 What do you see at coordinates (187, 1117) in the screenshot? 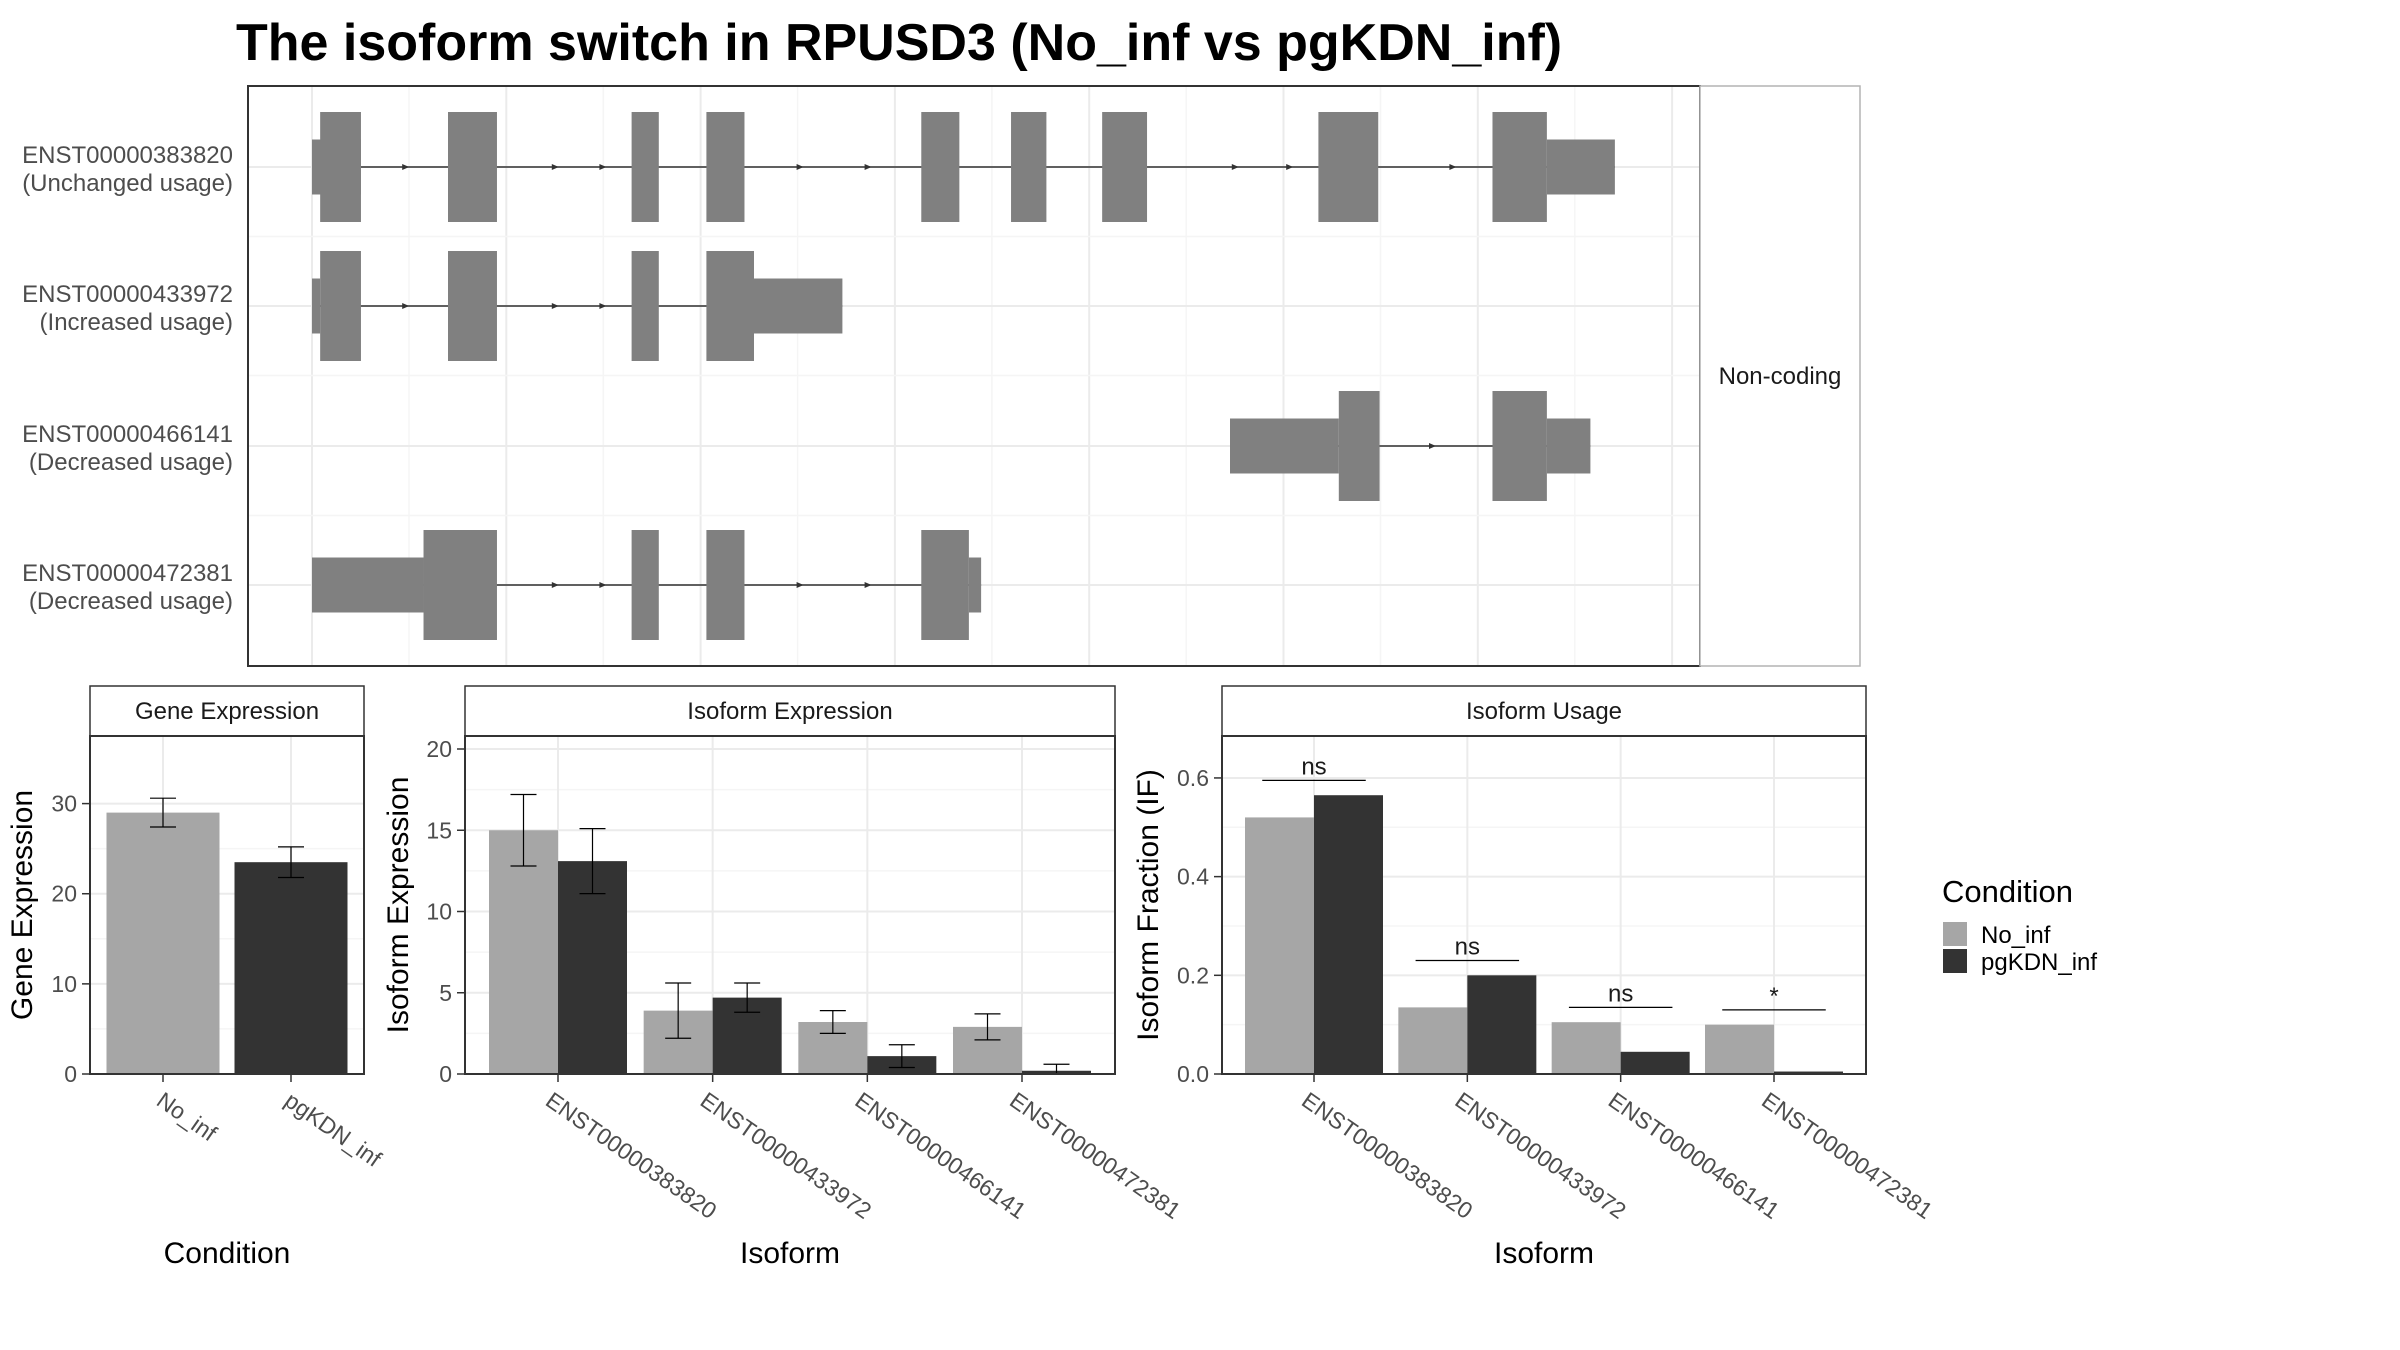
I see `x-tick-label: No_inf` at bounding box center [187, 1117].